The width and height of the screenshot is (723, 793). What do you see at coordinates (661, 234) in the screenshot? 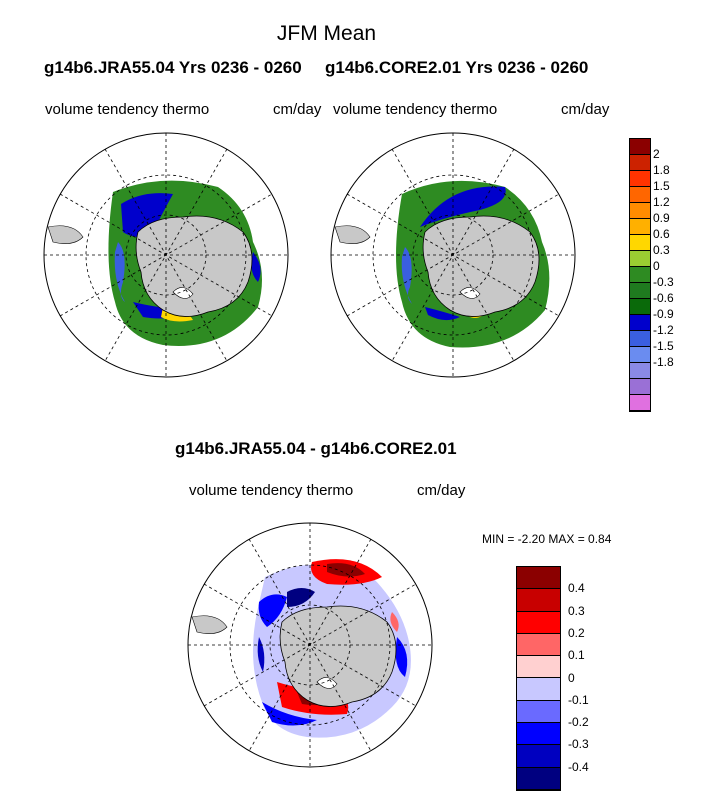
I see `colorbar-tick-label: 0.6` at bounding box center [661, 234].